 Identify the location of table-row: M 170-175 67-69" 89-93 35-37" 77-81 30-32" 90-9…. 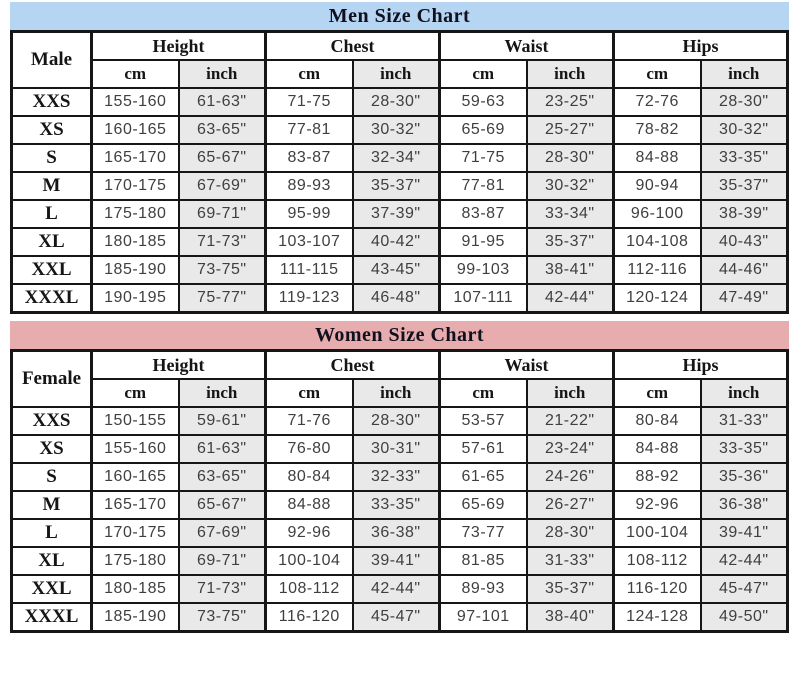
(399, 186).